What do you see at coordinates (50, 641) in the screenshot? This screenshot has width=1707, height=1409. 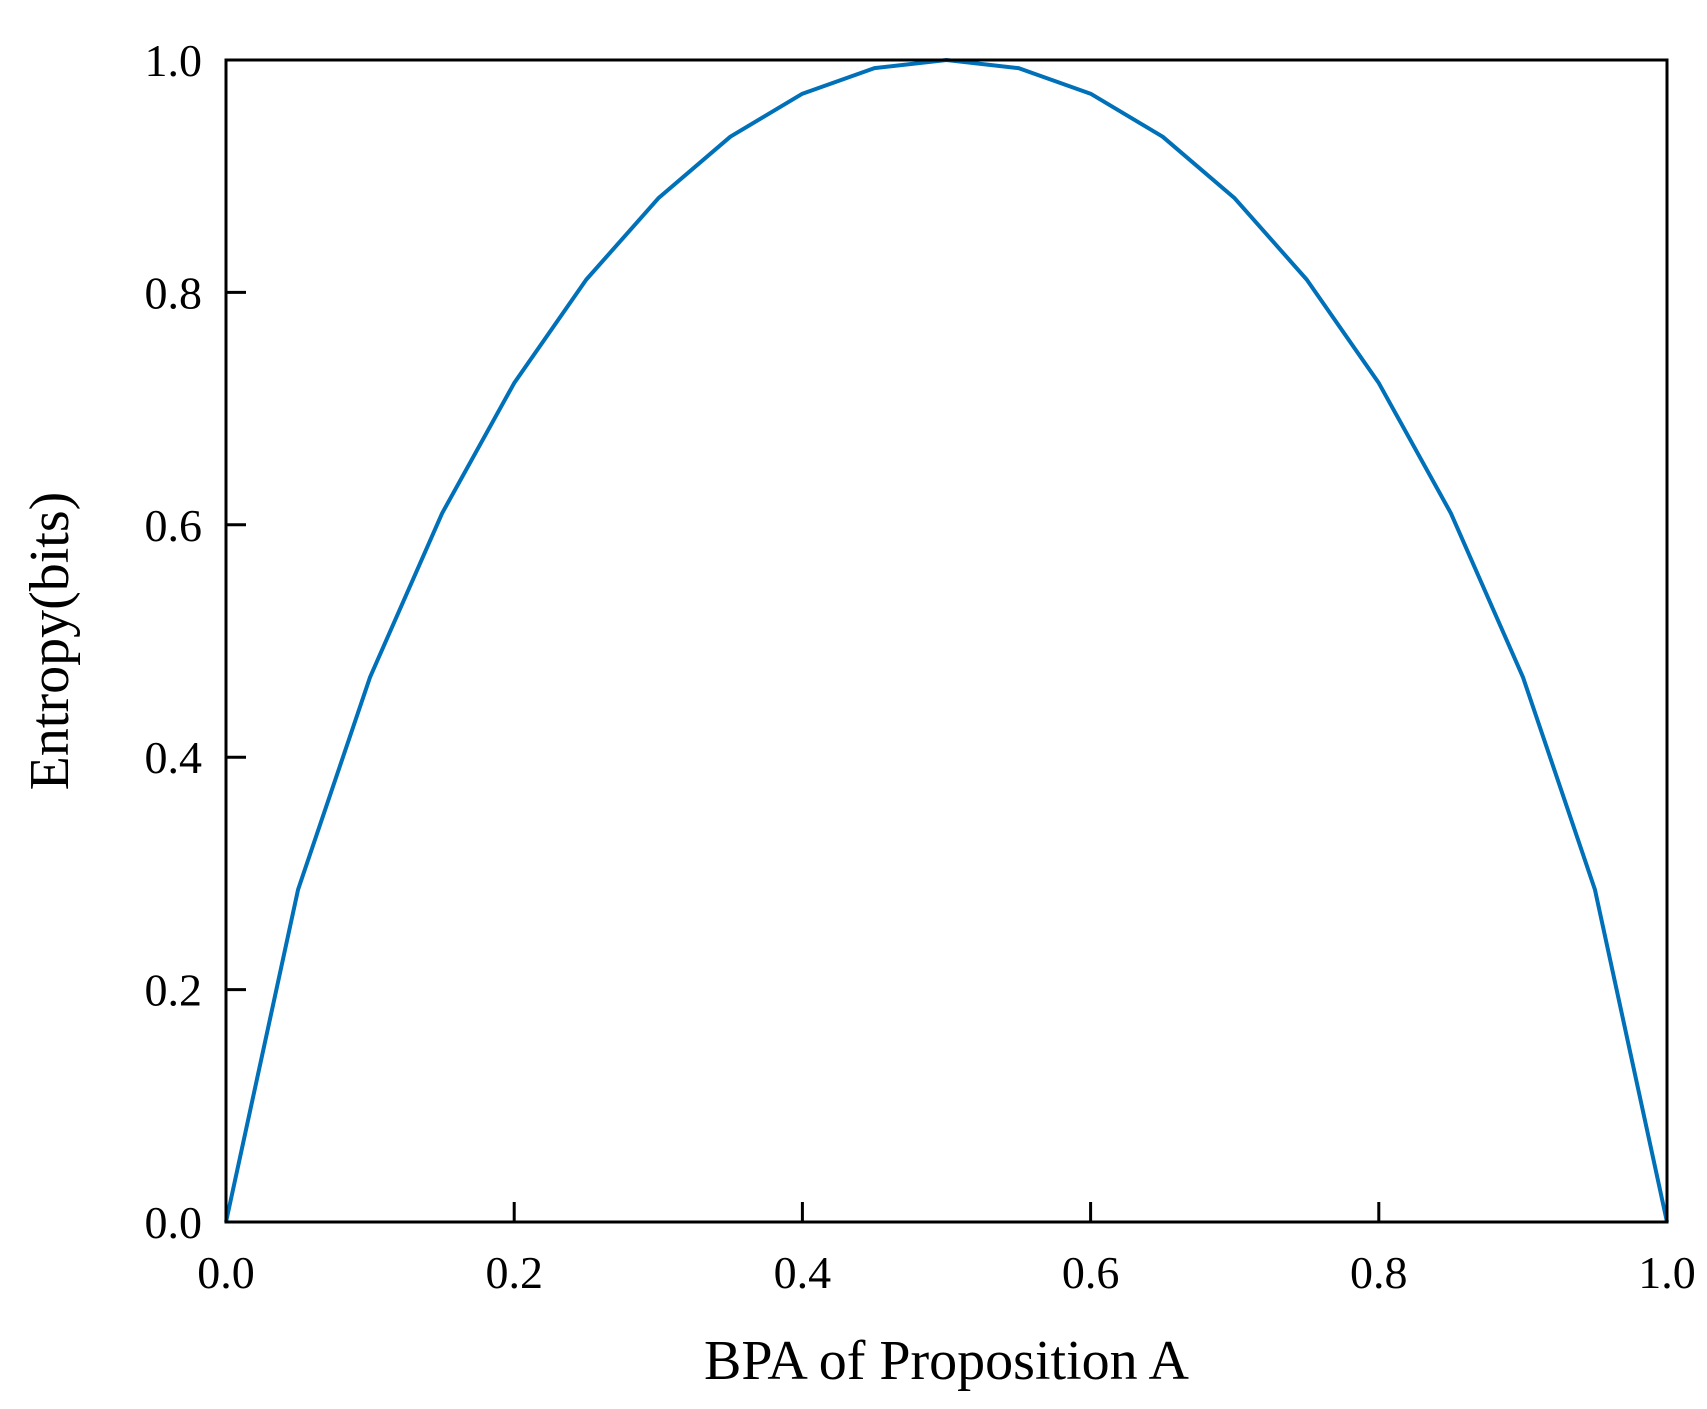 I see `y-axis-label: Entropy(bits)` at bounding box center [50, 641].